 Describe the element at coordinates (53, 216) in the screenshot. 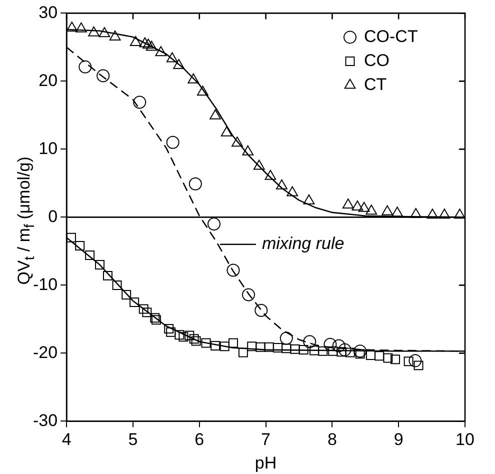

I see `y-tick-label: 0` at that location.